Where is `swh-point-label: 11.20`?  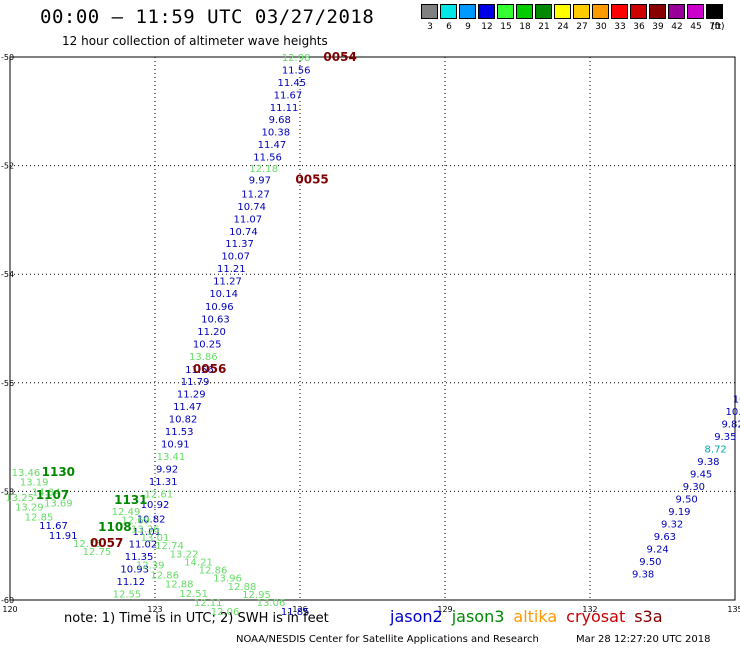 swh-point-label: 11.20 is located at coordinates (211, 332).